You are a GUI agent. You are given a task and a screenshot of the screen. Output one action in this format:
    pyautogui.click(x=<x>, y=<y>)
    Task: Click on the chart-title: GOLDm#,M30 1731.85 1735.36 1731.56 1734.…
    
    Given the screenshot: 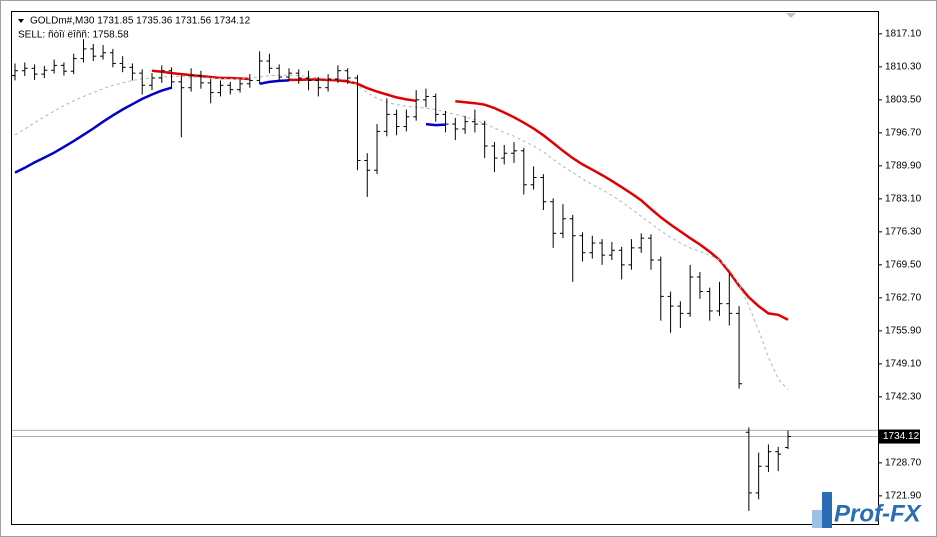 What is the action you would take?
    pyautogui.click(x=140, y=21)
    